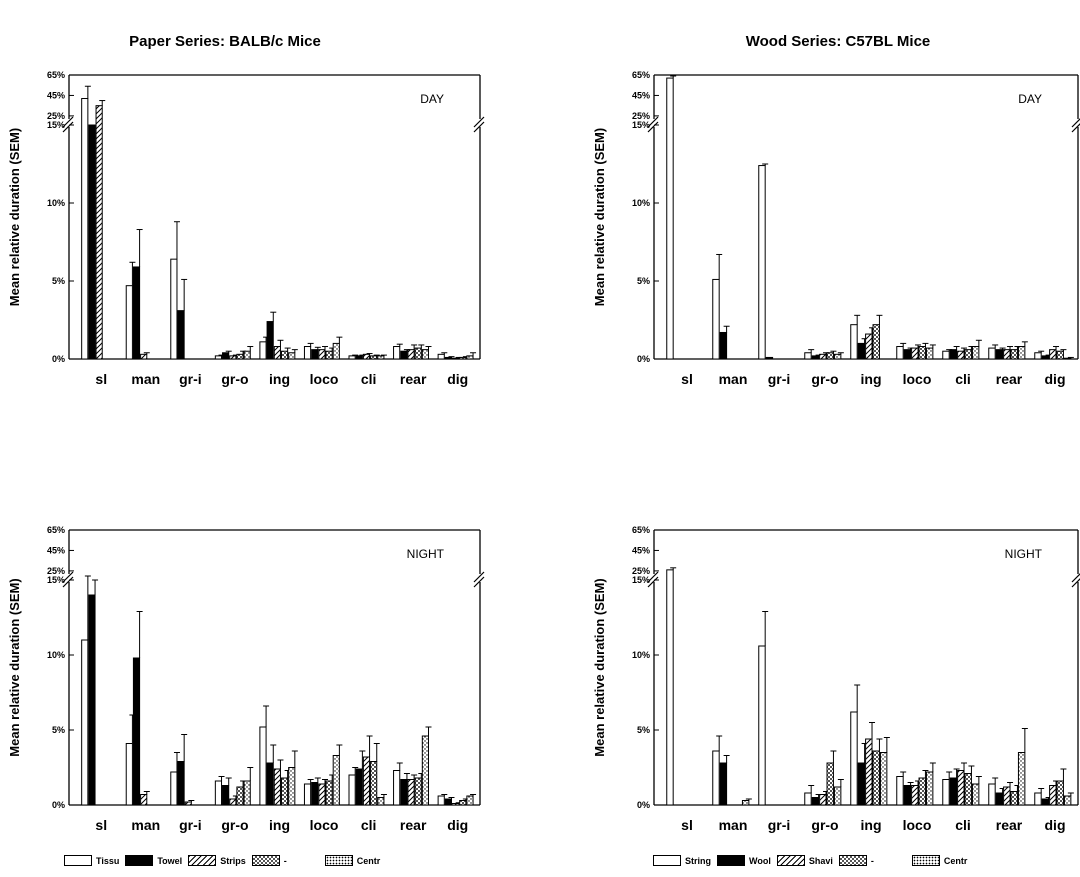  What do you see at coordinates (641, 116) in the screenshot?
I see `y-tick-label: 25%` at bounding box center [641, 116].